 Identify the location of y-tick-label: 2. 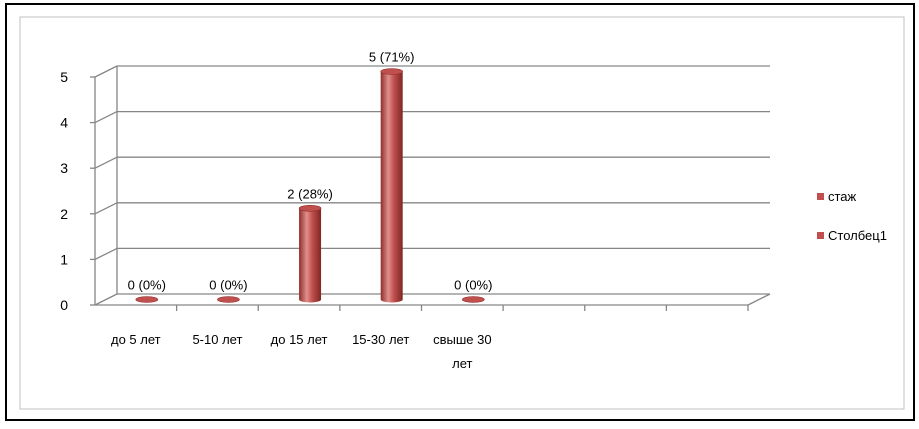
(64, 214).